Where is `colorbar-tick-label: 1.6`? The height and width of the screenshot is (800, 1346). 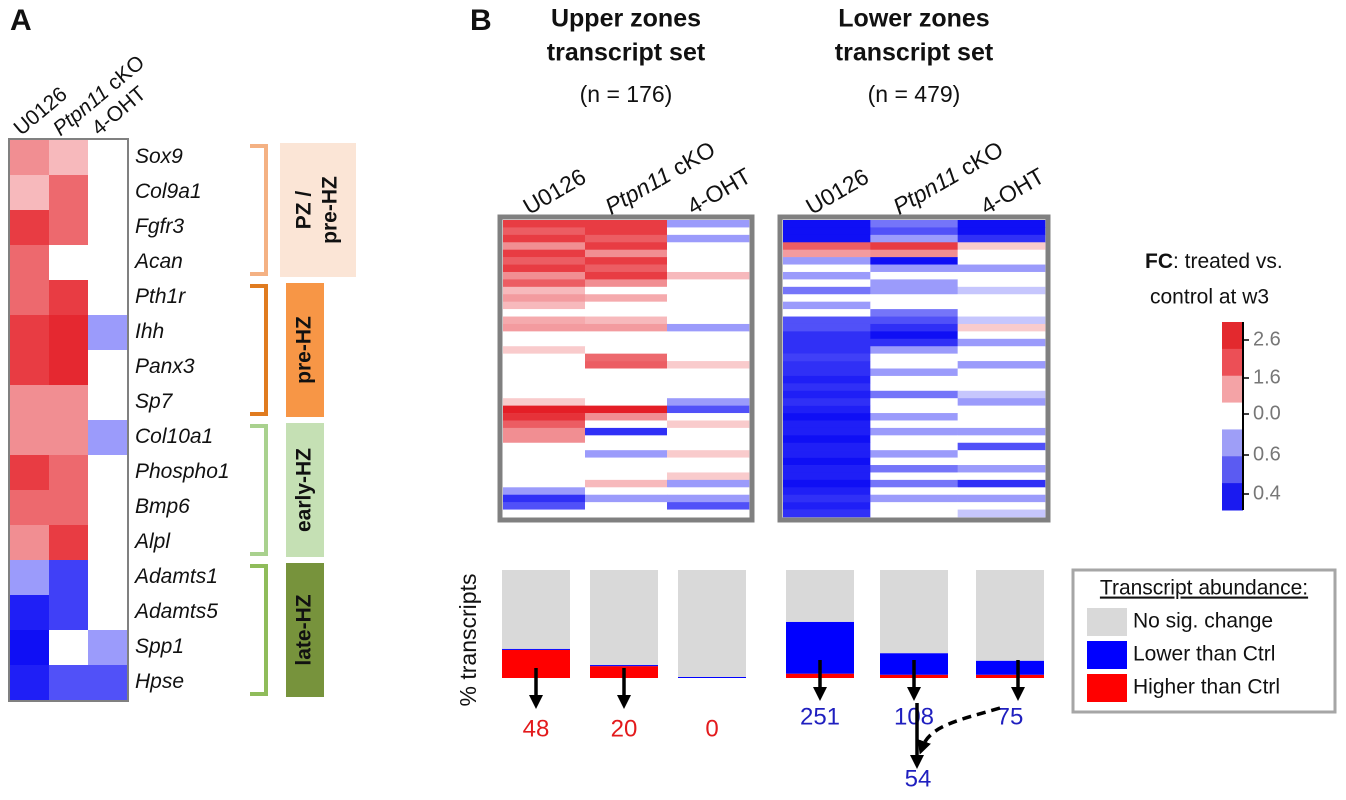 colorbar-tick-label: 1.6 is located at coordinates (1267, 377).